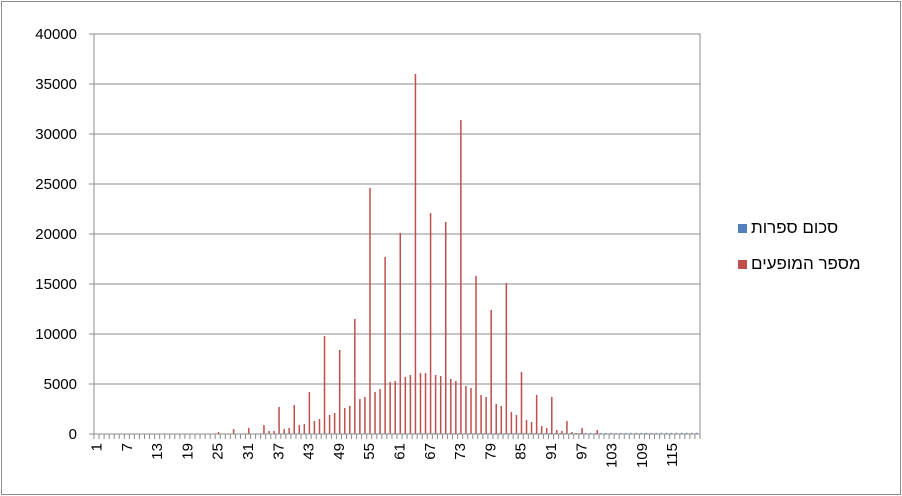 The image size is (902, 496). What do you see at coordinates (813, 254) in the screenshot?
I see `chart-legend: סכום ספרות מספר המופעים` at bounding box center [813, 254].